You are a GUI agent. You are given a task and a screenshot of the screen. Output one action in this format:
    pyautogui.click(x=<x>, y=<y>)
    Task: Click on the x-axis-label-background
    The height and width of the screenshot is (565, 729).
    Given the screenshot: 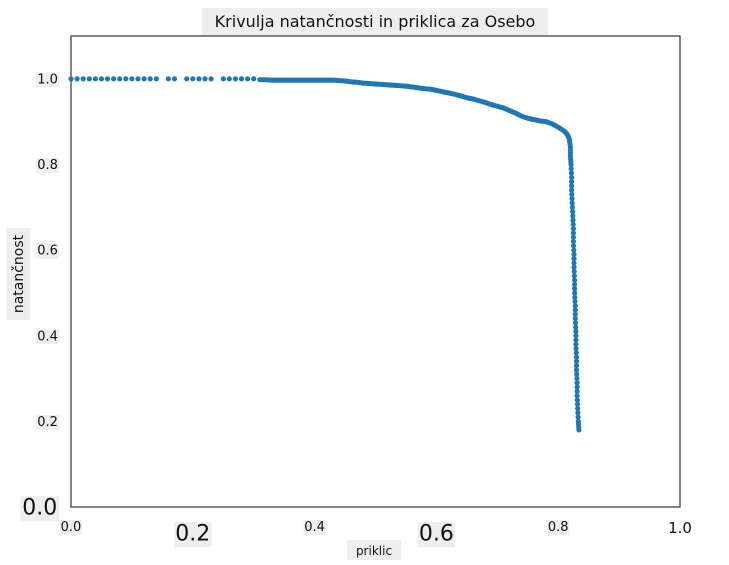 What is the action you would take?
    pyautogui.click(x=374, y=550)
    